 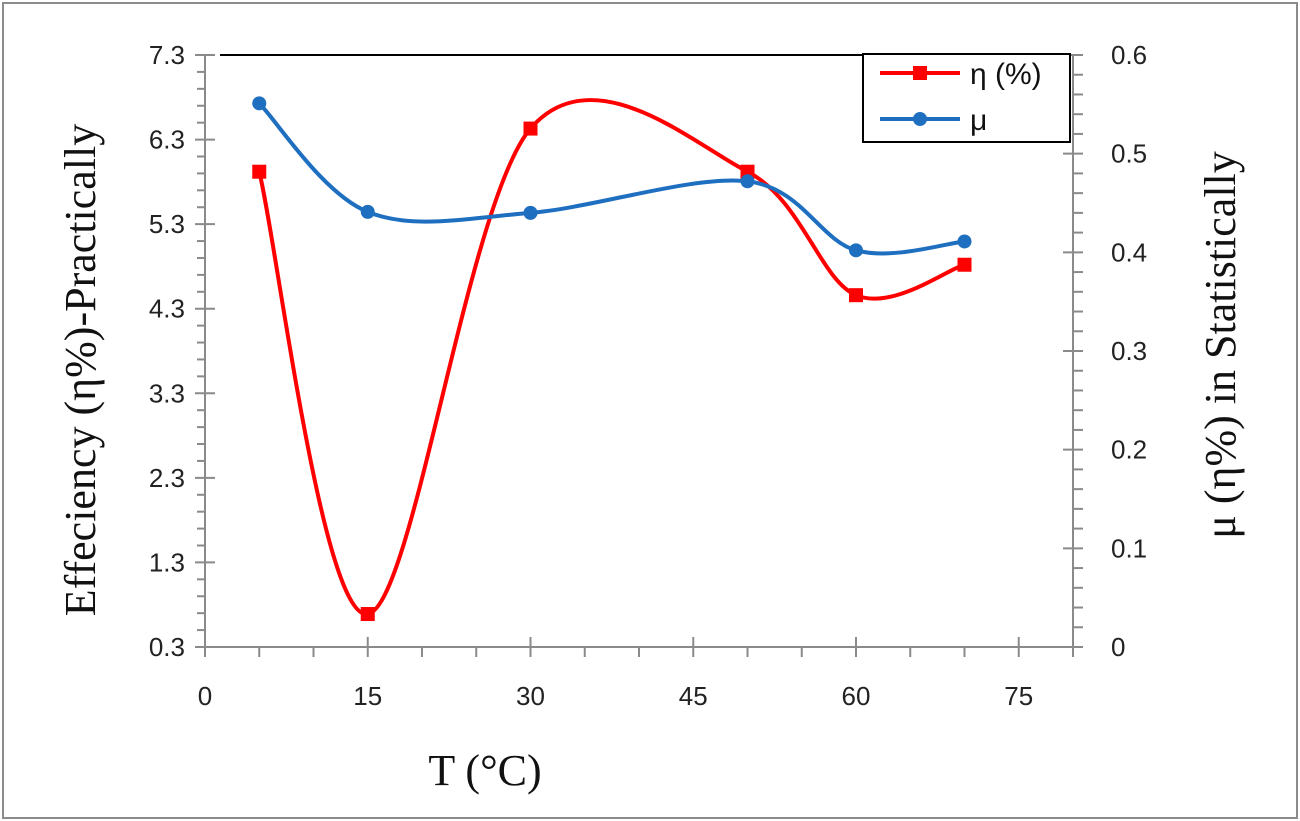 I want to click on series-line-mu, so click(x=611, y=178).